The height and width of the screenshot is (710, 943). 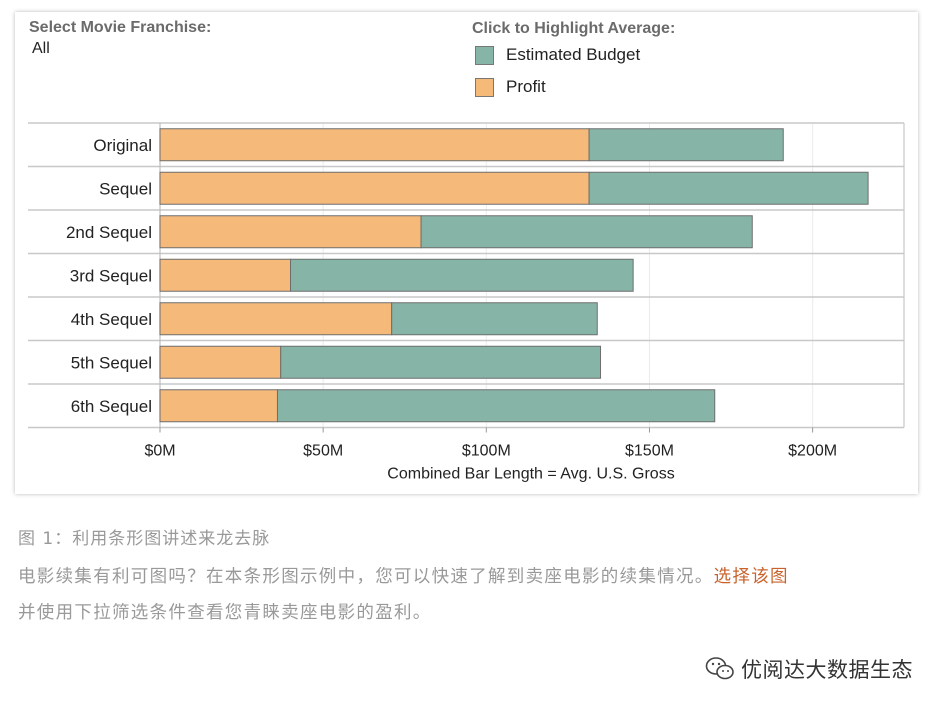 What do you see at coordinates (109, 232) in the screenshot?
I see `category-label: 2nd Sequel` at bounding box center [109, 232].